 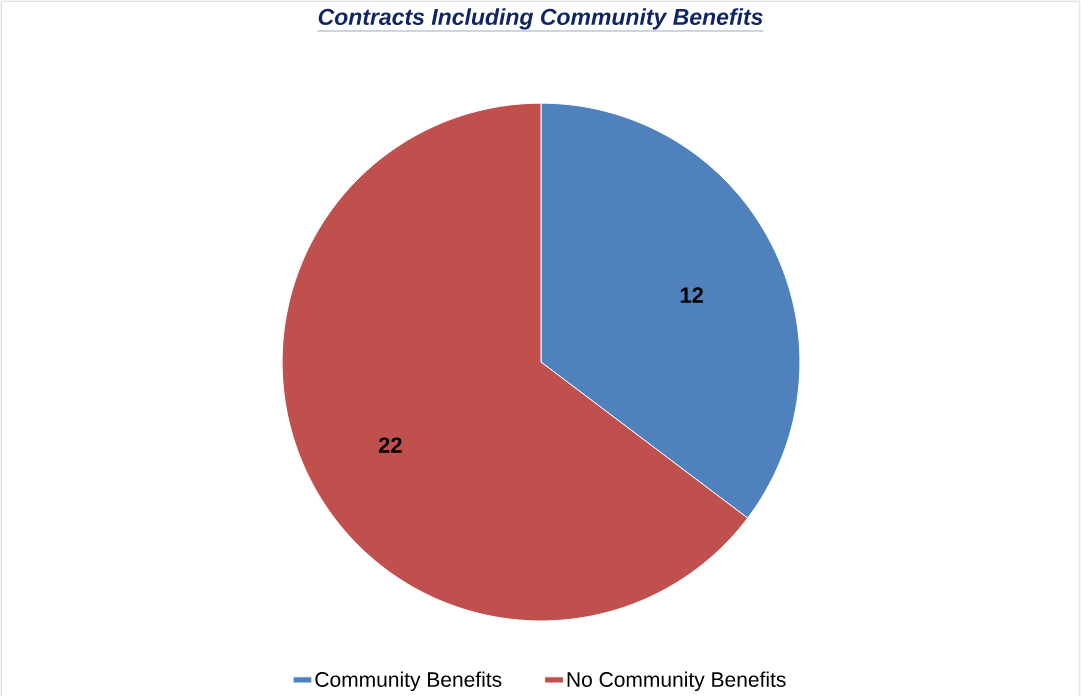 I want to click on legend-label: Community Benefits, so click(x=408, y=681).